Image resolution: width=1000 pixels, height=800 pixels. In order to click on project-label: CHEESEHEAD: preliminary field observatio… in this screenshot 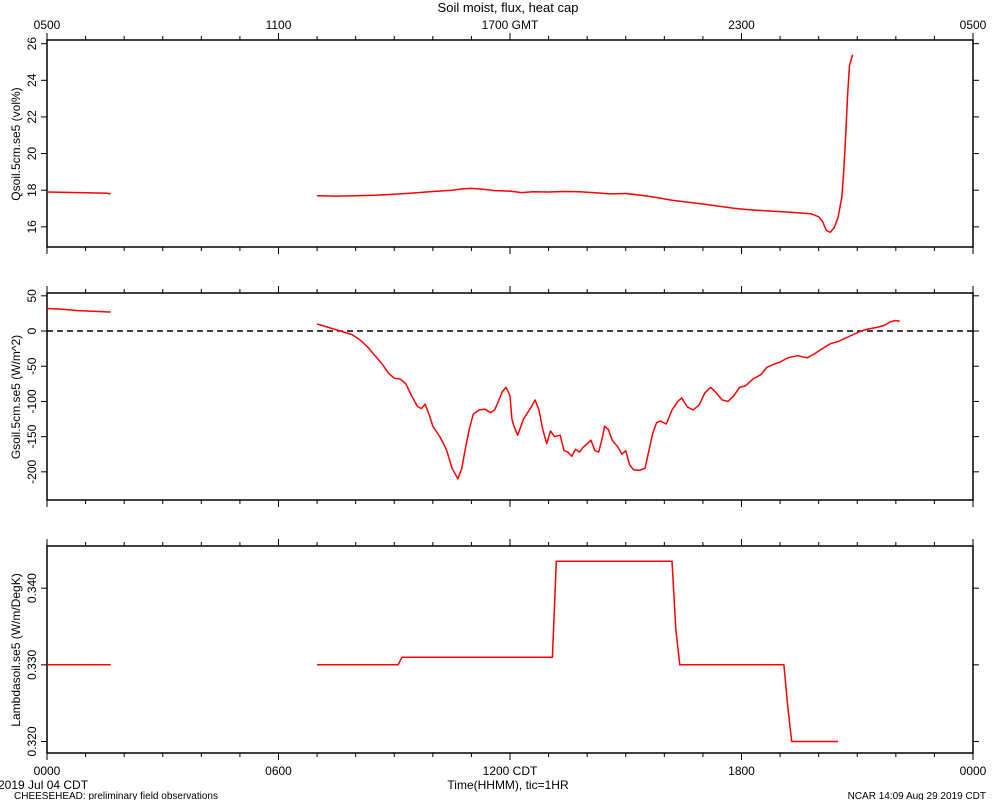, I will do `click(116, 795)`.